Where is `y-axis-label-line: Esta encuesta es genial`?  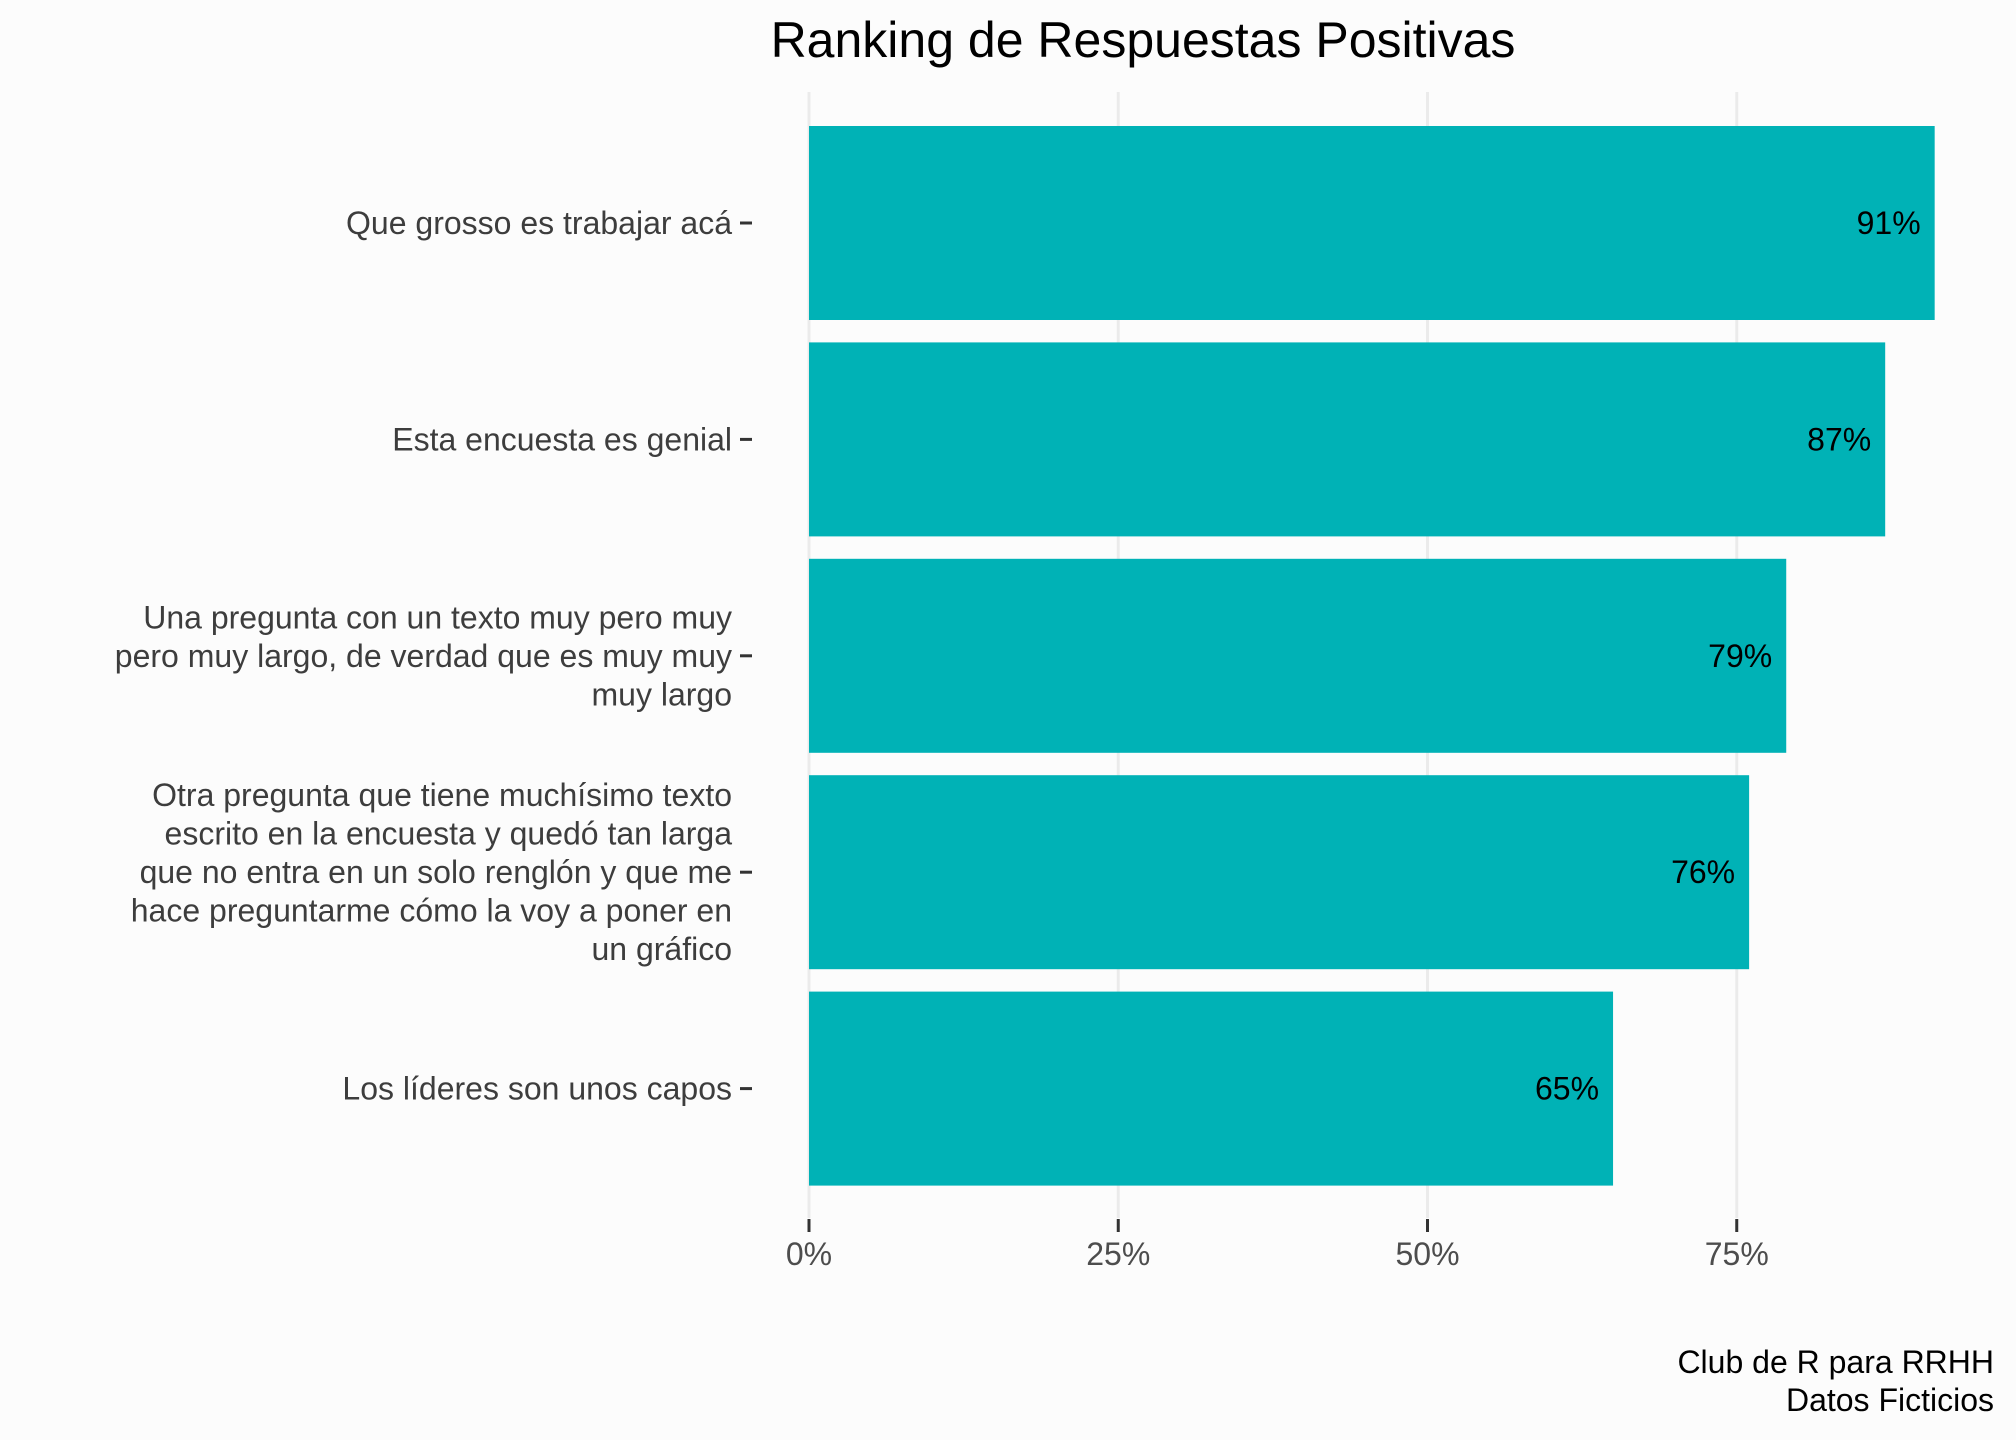
y-axis-label-line: Esta encuesta es genial is located at coordinates (562, 439).